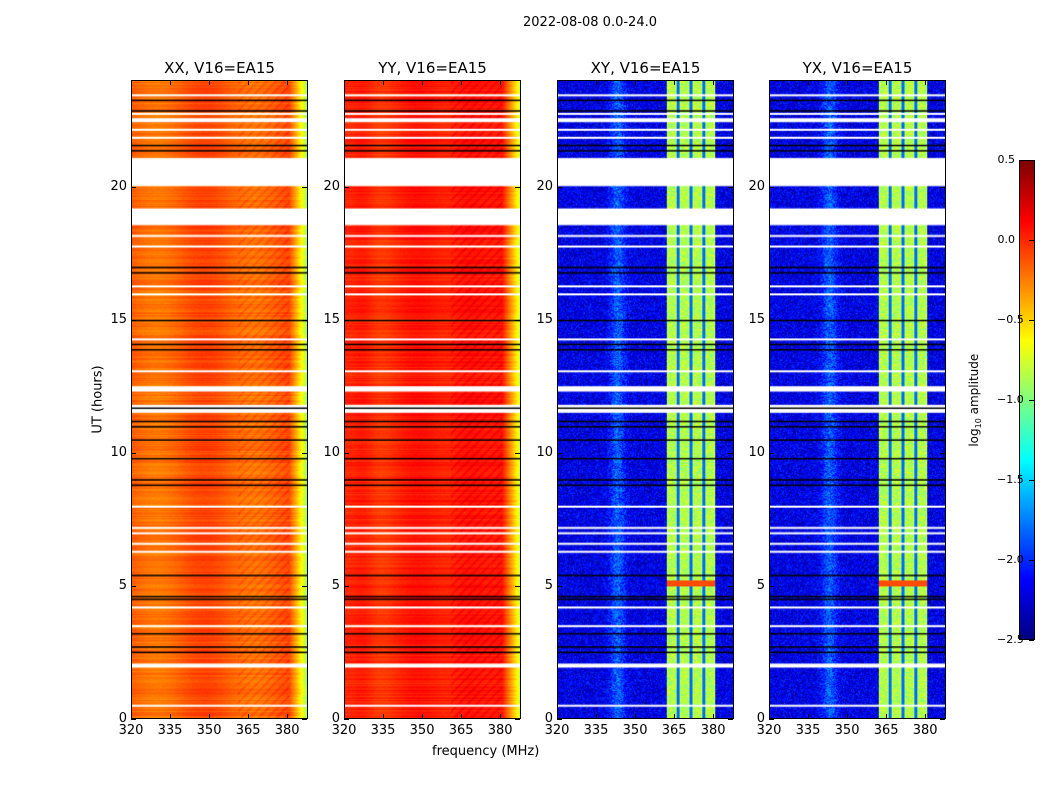 The image size is (1050, 800). Describe the element at coordinates (219, 399) in the screenshot. I see `heatmap-panel-auto` at that location.